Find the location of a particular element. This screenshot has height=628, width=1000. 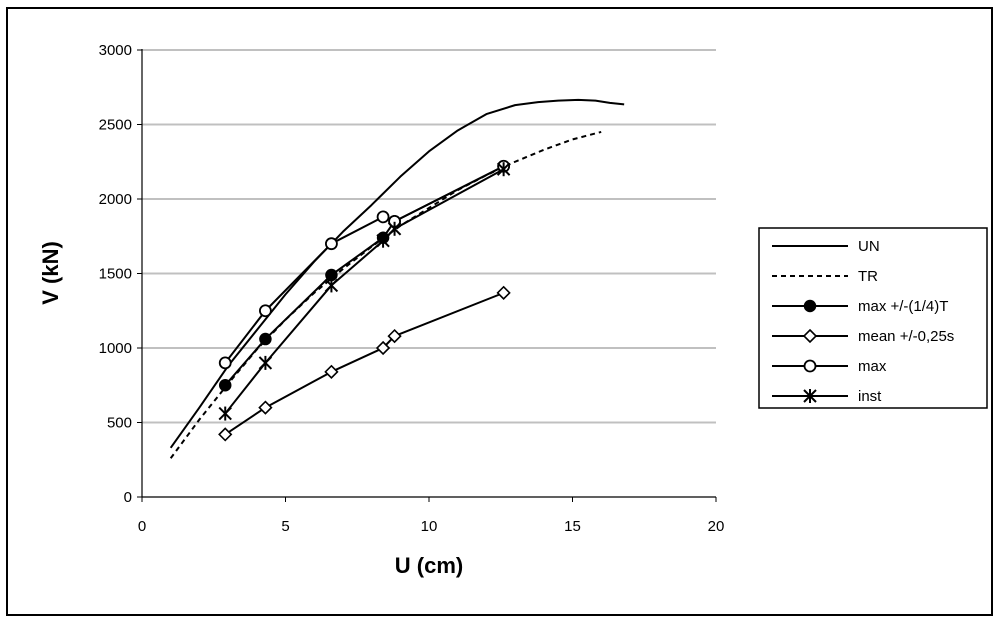

series-max is located at coordinates (364, 264).